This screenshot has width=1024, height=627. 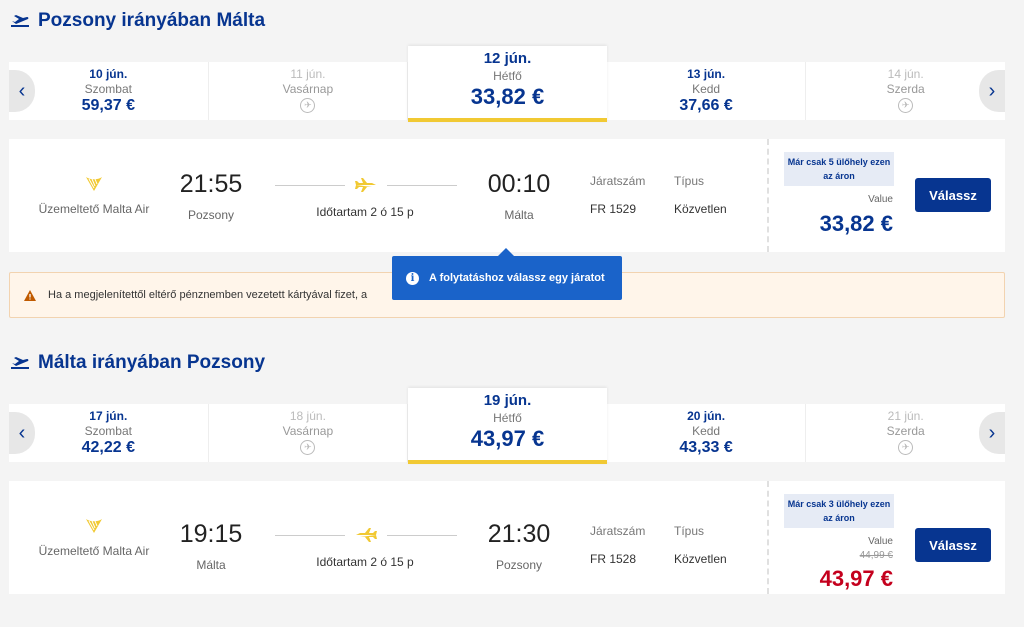 What do you see at coordinates (519, 534) in the screenshot?
I see `arrival-time: 21:30` at bounding box center [519, 534].